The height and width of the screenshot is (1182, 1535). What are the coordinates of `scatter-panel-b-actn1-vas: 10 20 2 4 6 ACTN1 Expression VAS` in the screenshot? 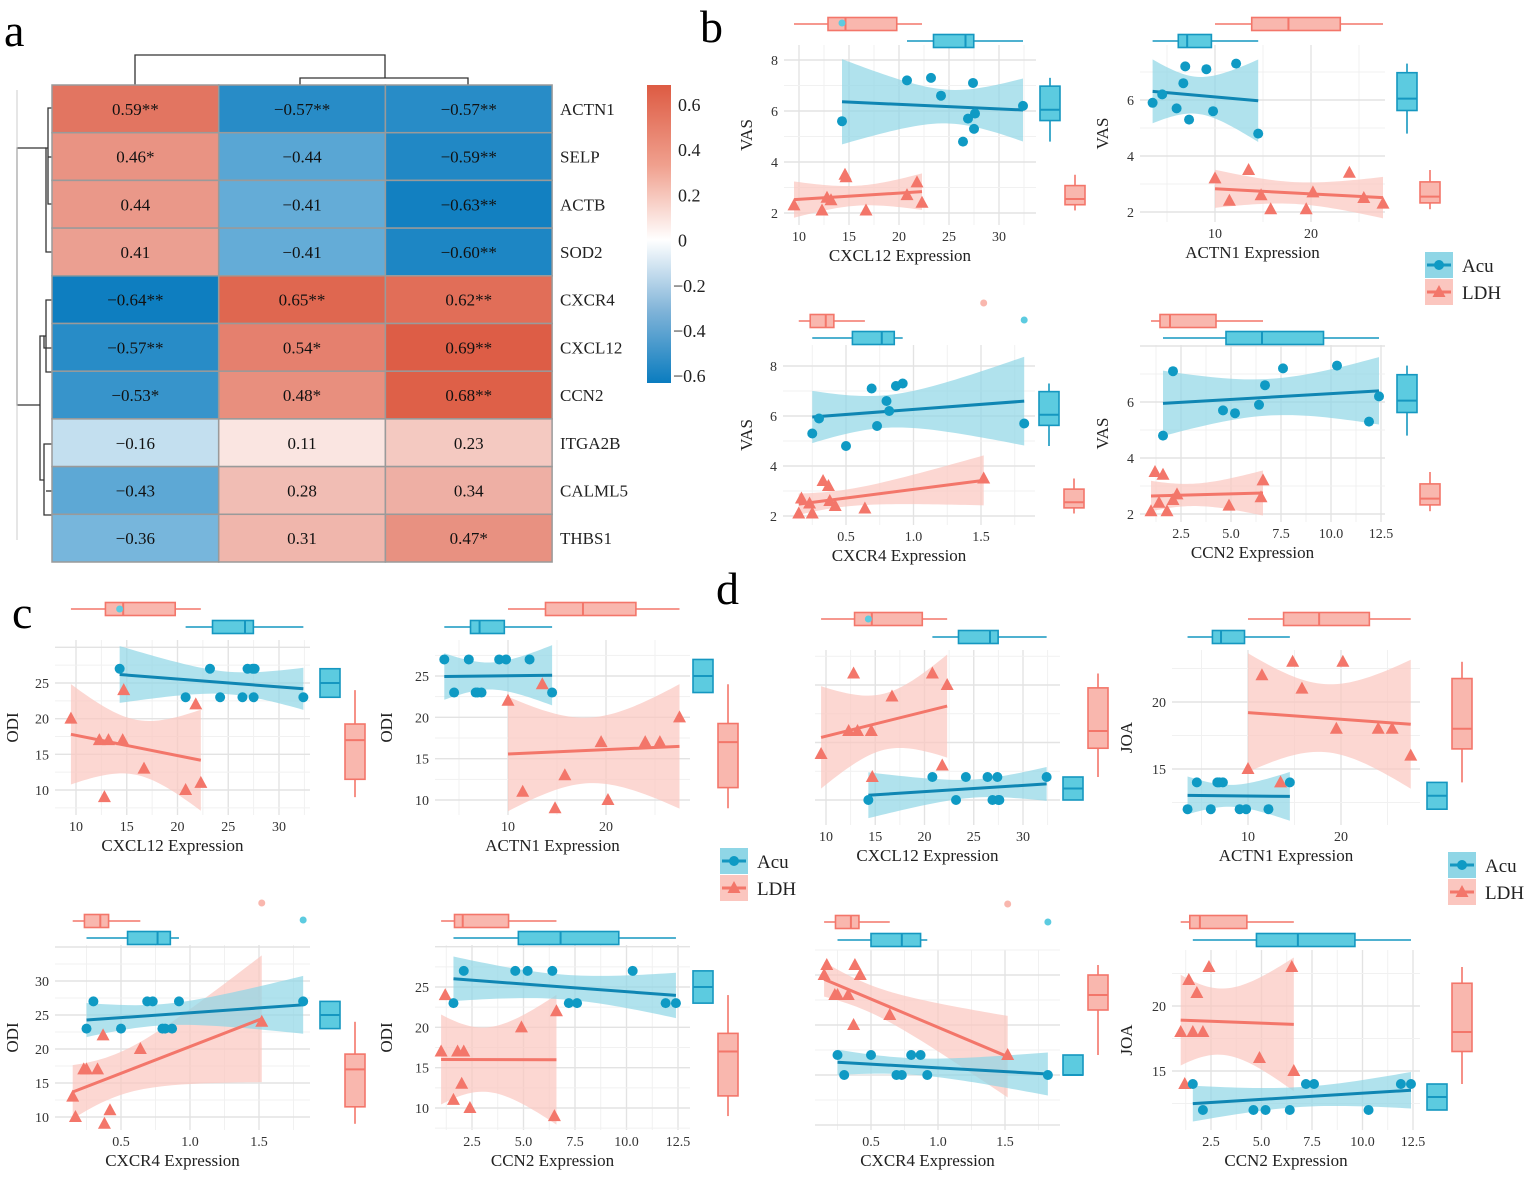 It's located at (1267, 139).